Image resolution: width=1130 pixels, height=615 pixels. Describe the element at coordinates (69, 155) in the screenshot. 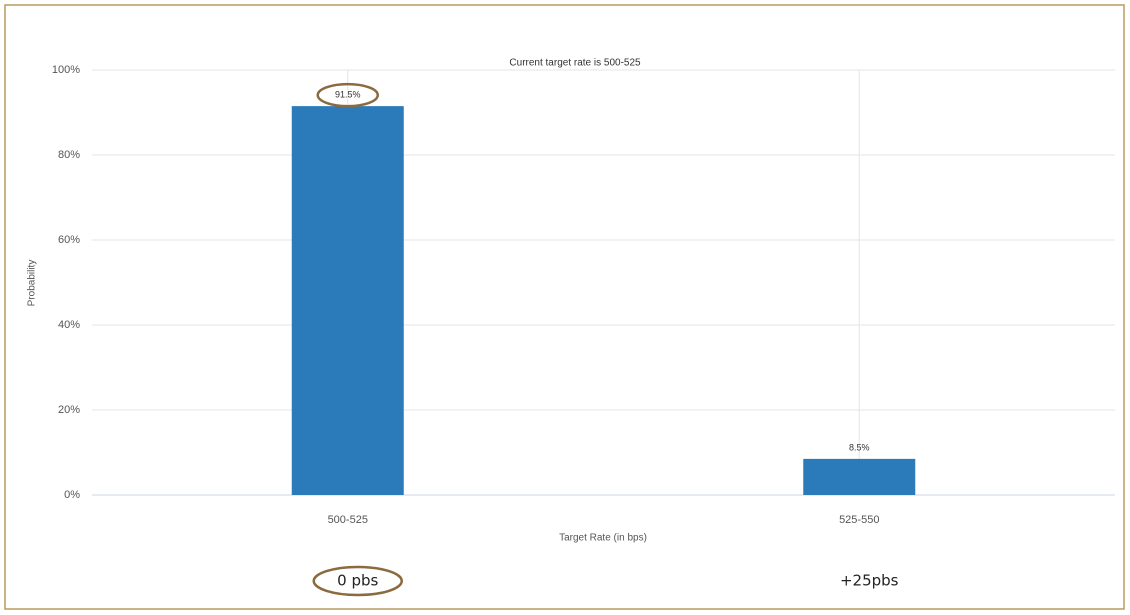

I see `y-tick-label: 80%` at that location.